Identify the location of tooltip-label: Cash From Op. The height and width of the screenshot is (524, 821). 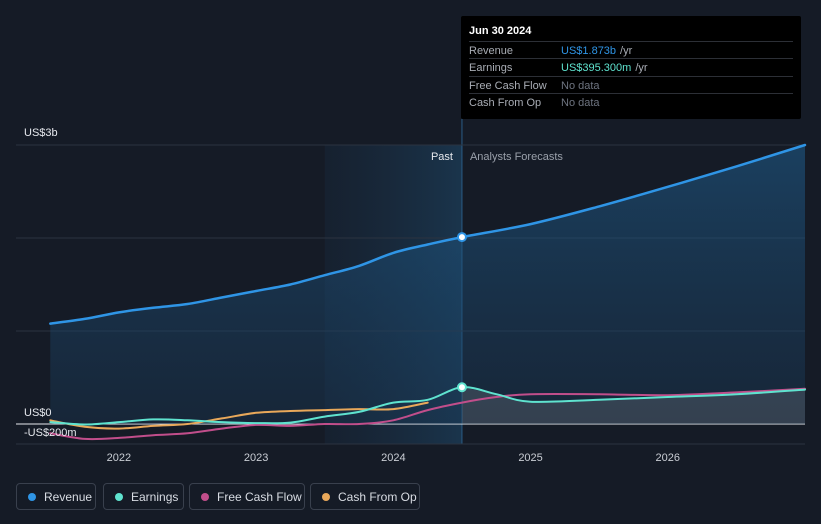
(505, 103).